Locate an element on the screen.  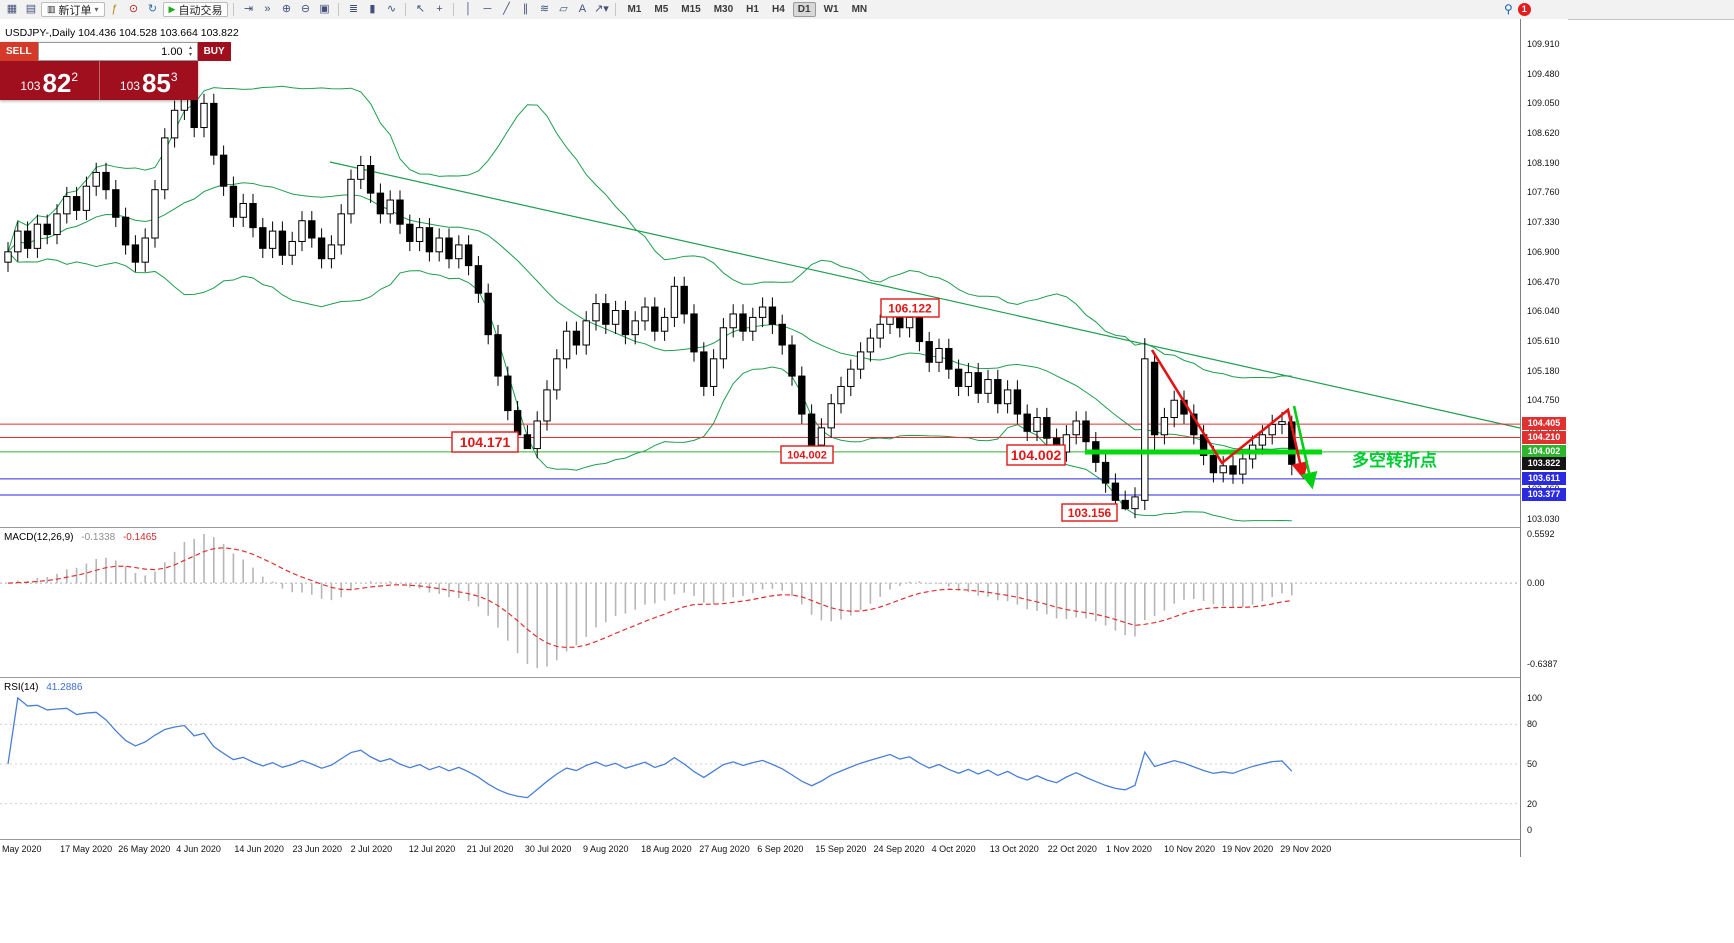
volume-stepper: ▴ ▾ is located at coordinates (191, 51).